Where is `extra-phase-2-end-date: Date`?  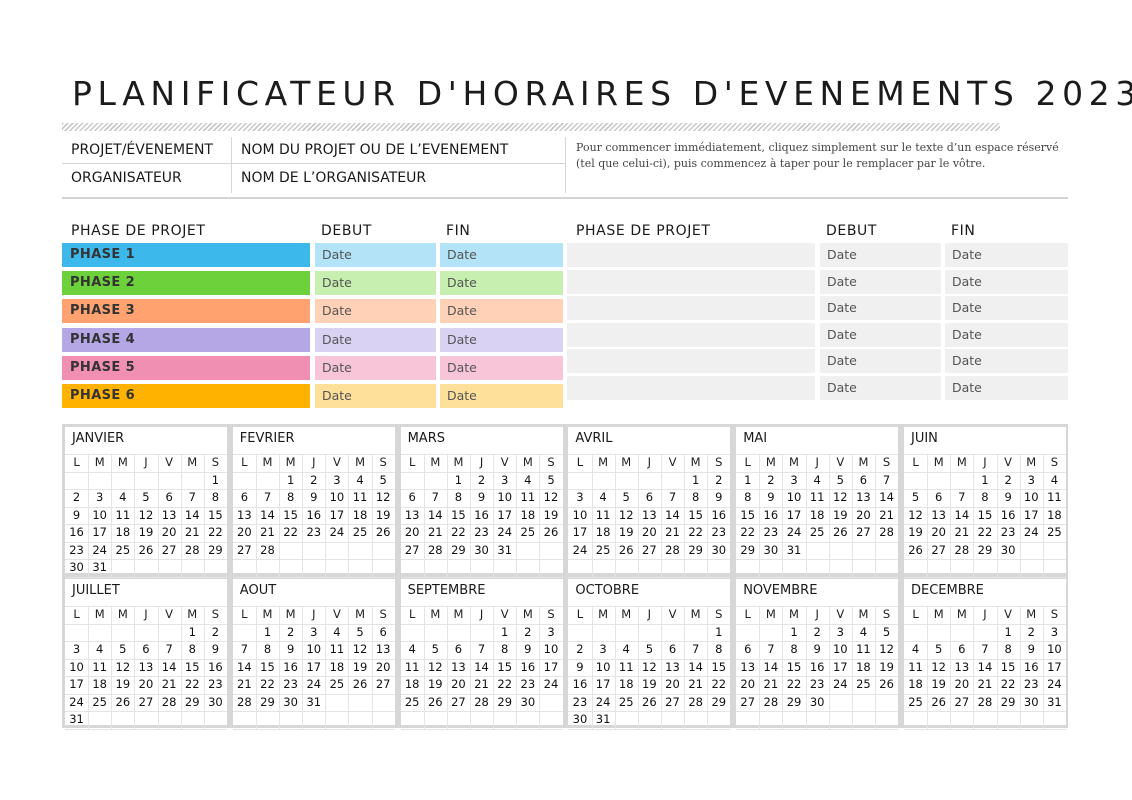
extra-phase-2-end-date: Date is located at coordinates (1006, 282).